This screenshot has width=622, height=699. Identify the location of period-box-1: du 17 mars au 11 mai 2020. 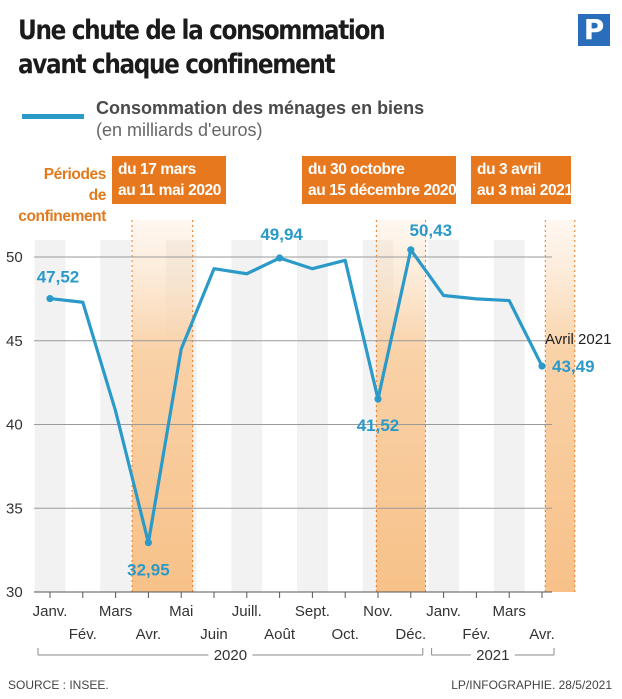
(169, 180).